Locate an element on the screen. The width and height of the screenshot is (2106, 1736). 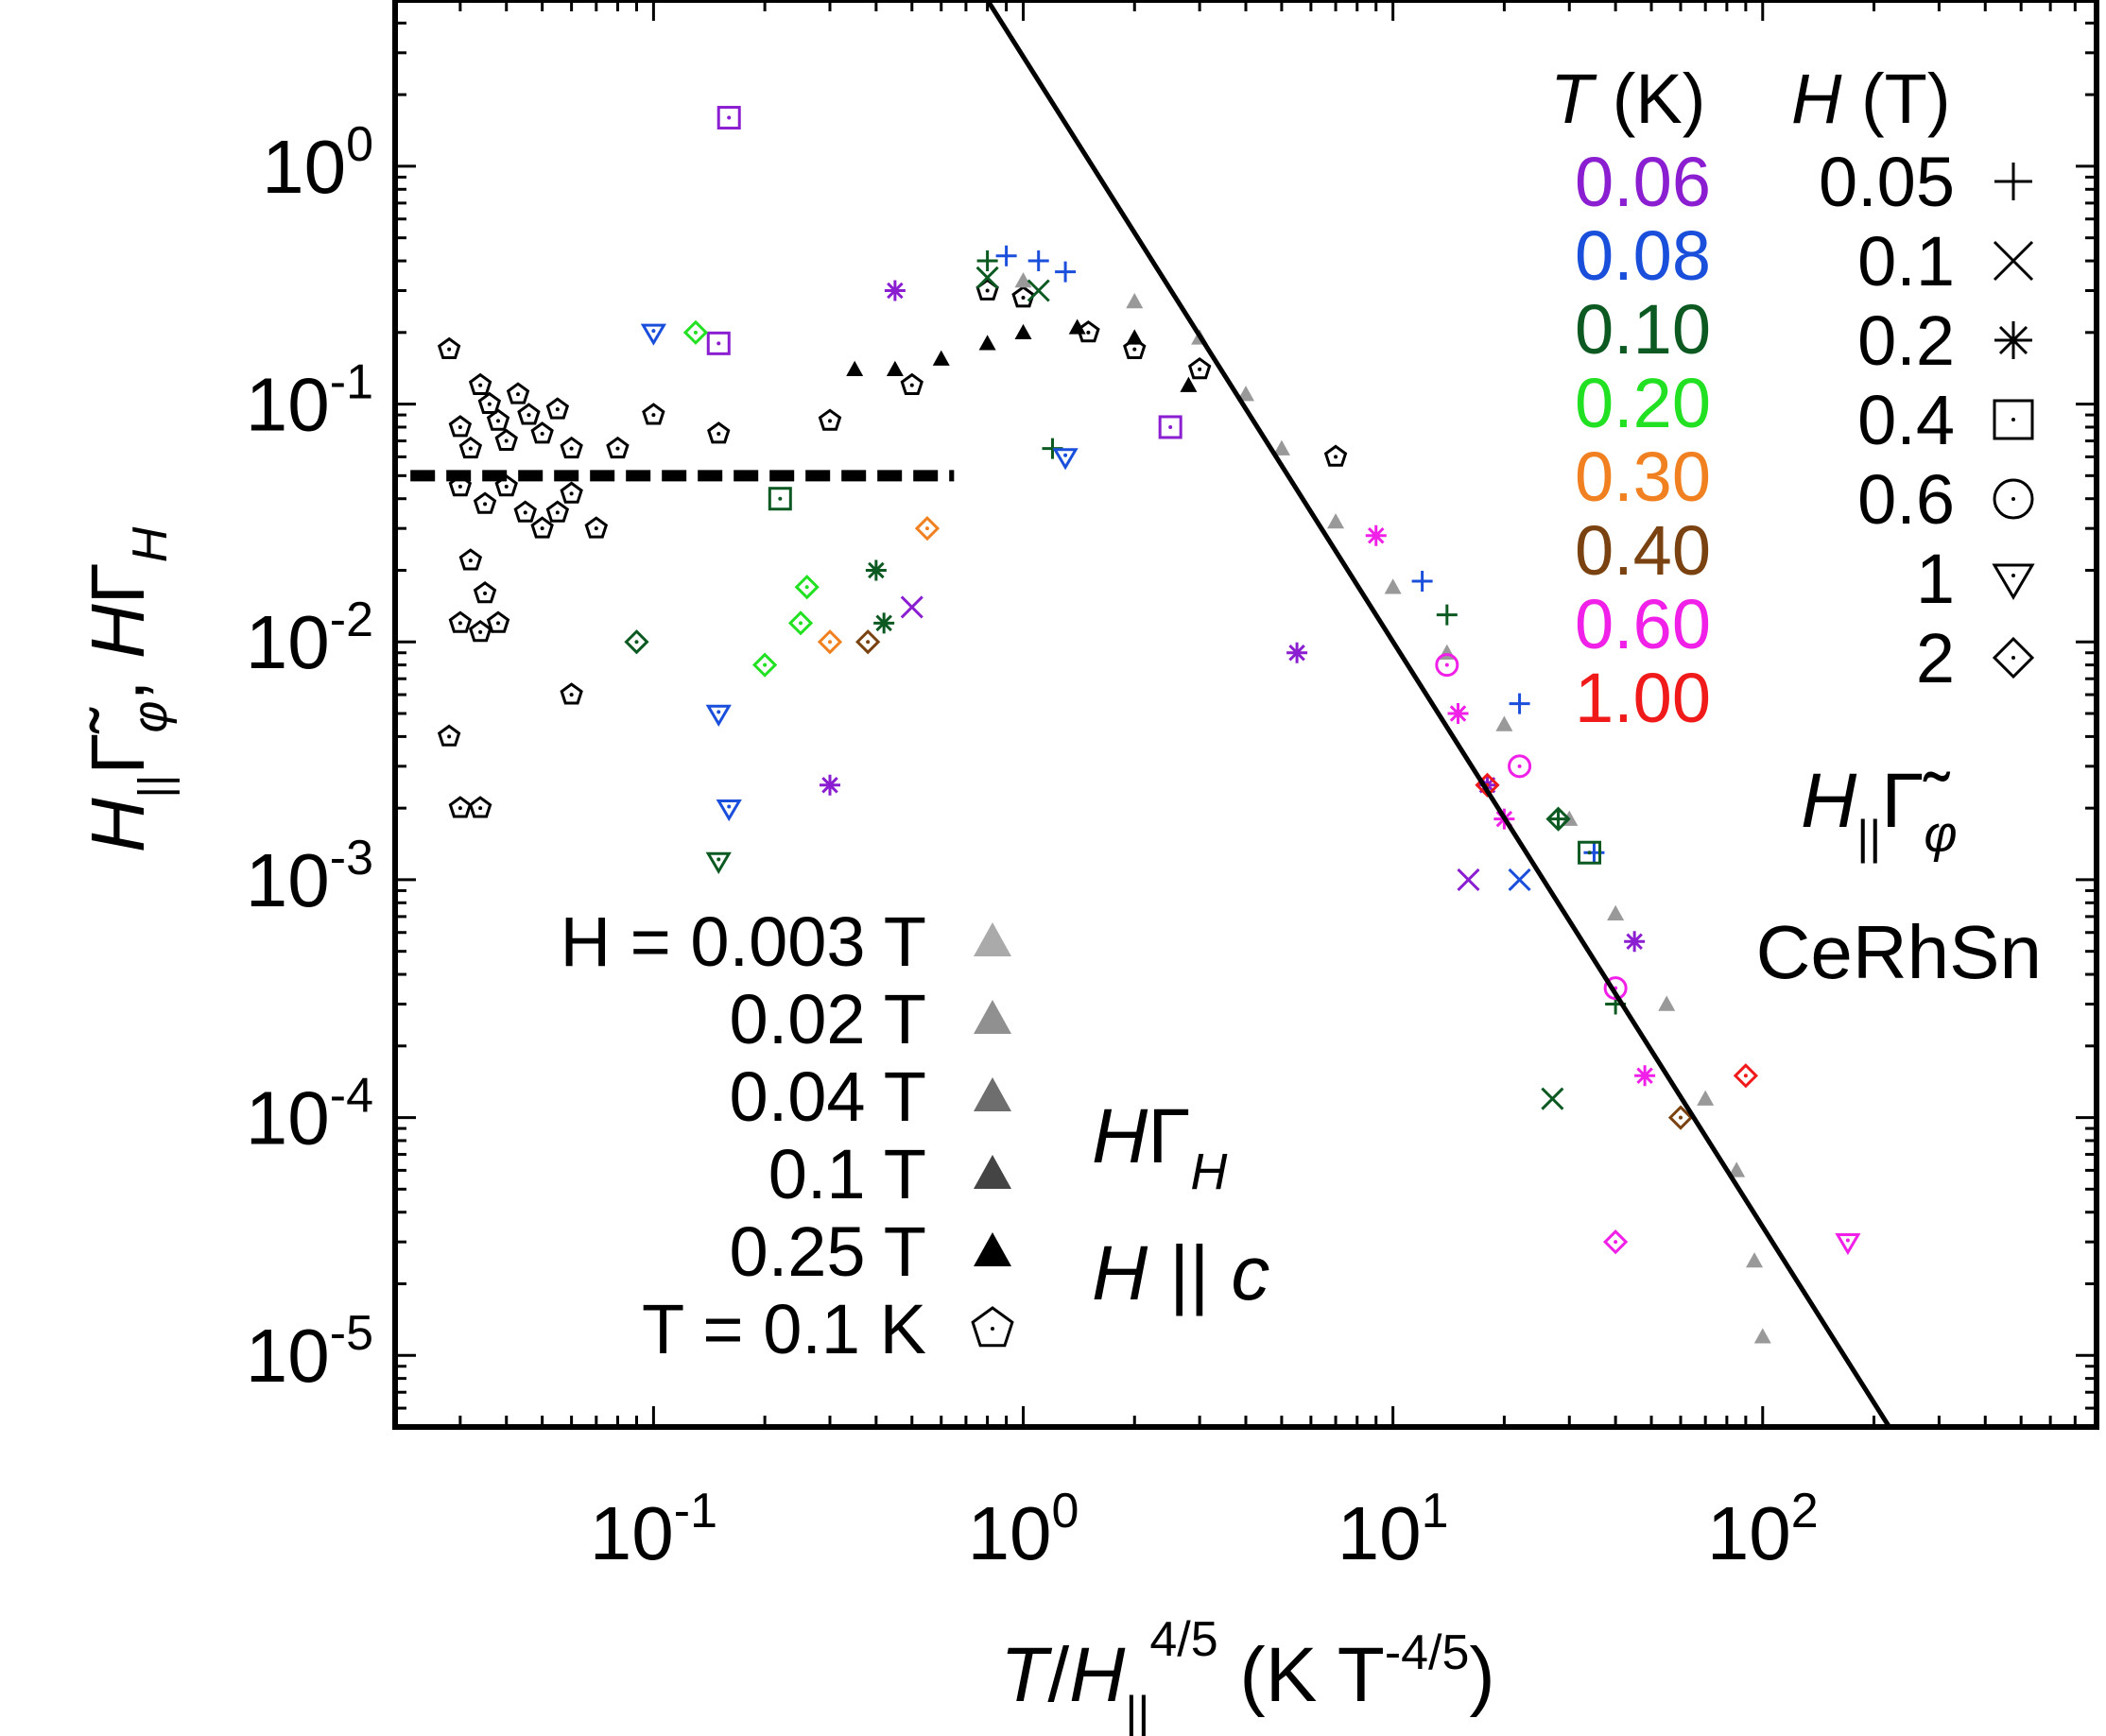
data-point-s0-p22 is located at coordinates (480, 631).